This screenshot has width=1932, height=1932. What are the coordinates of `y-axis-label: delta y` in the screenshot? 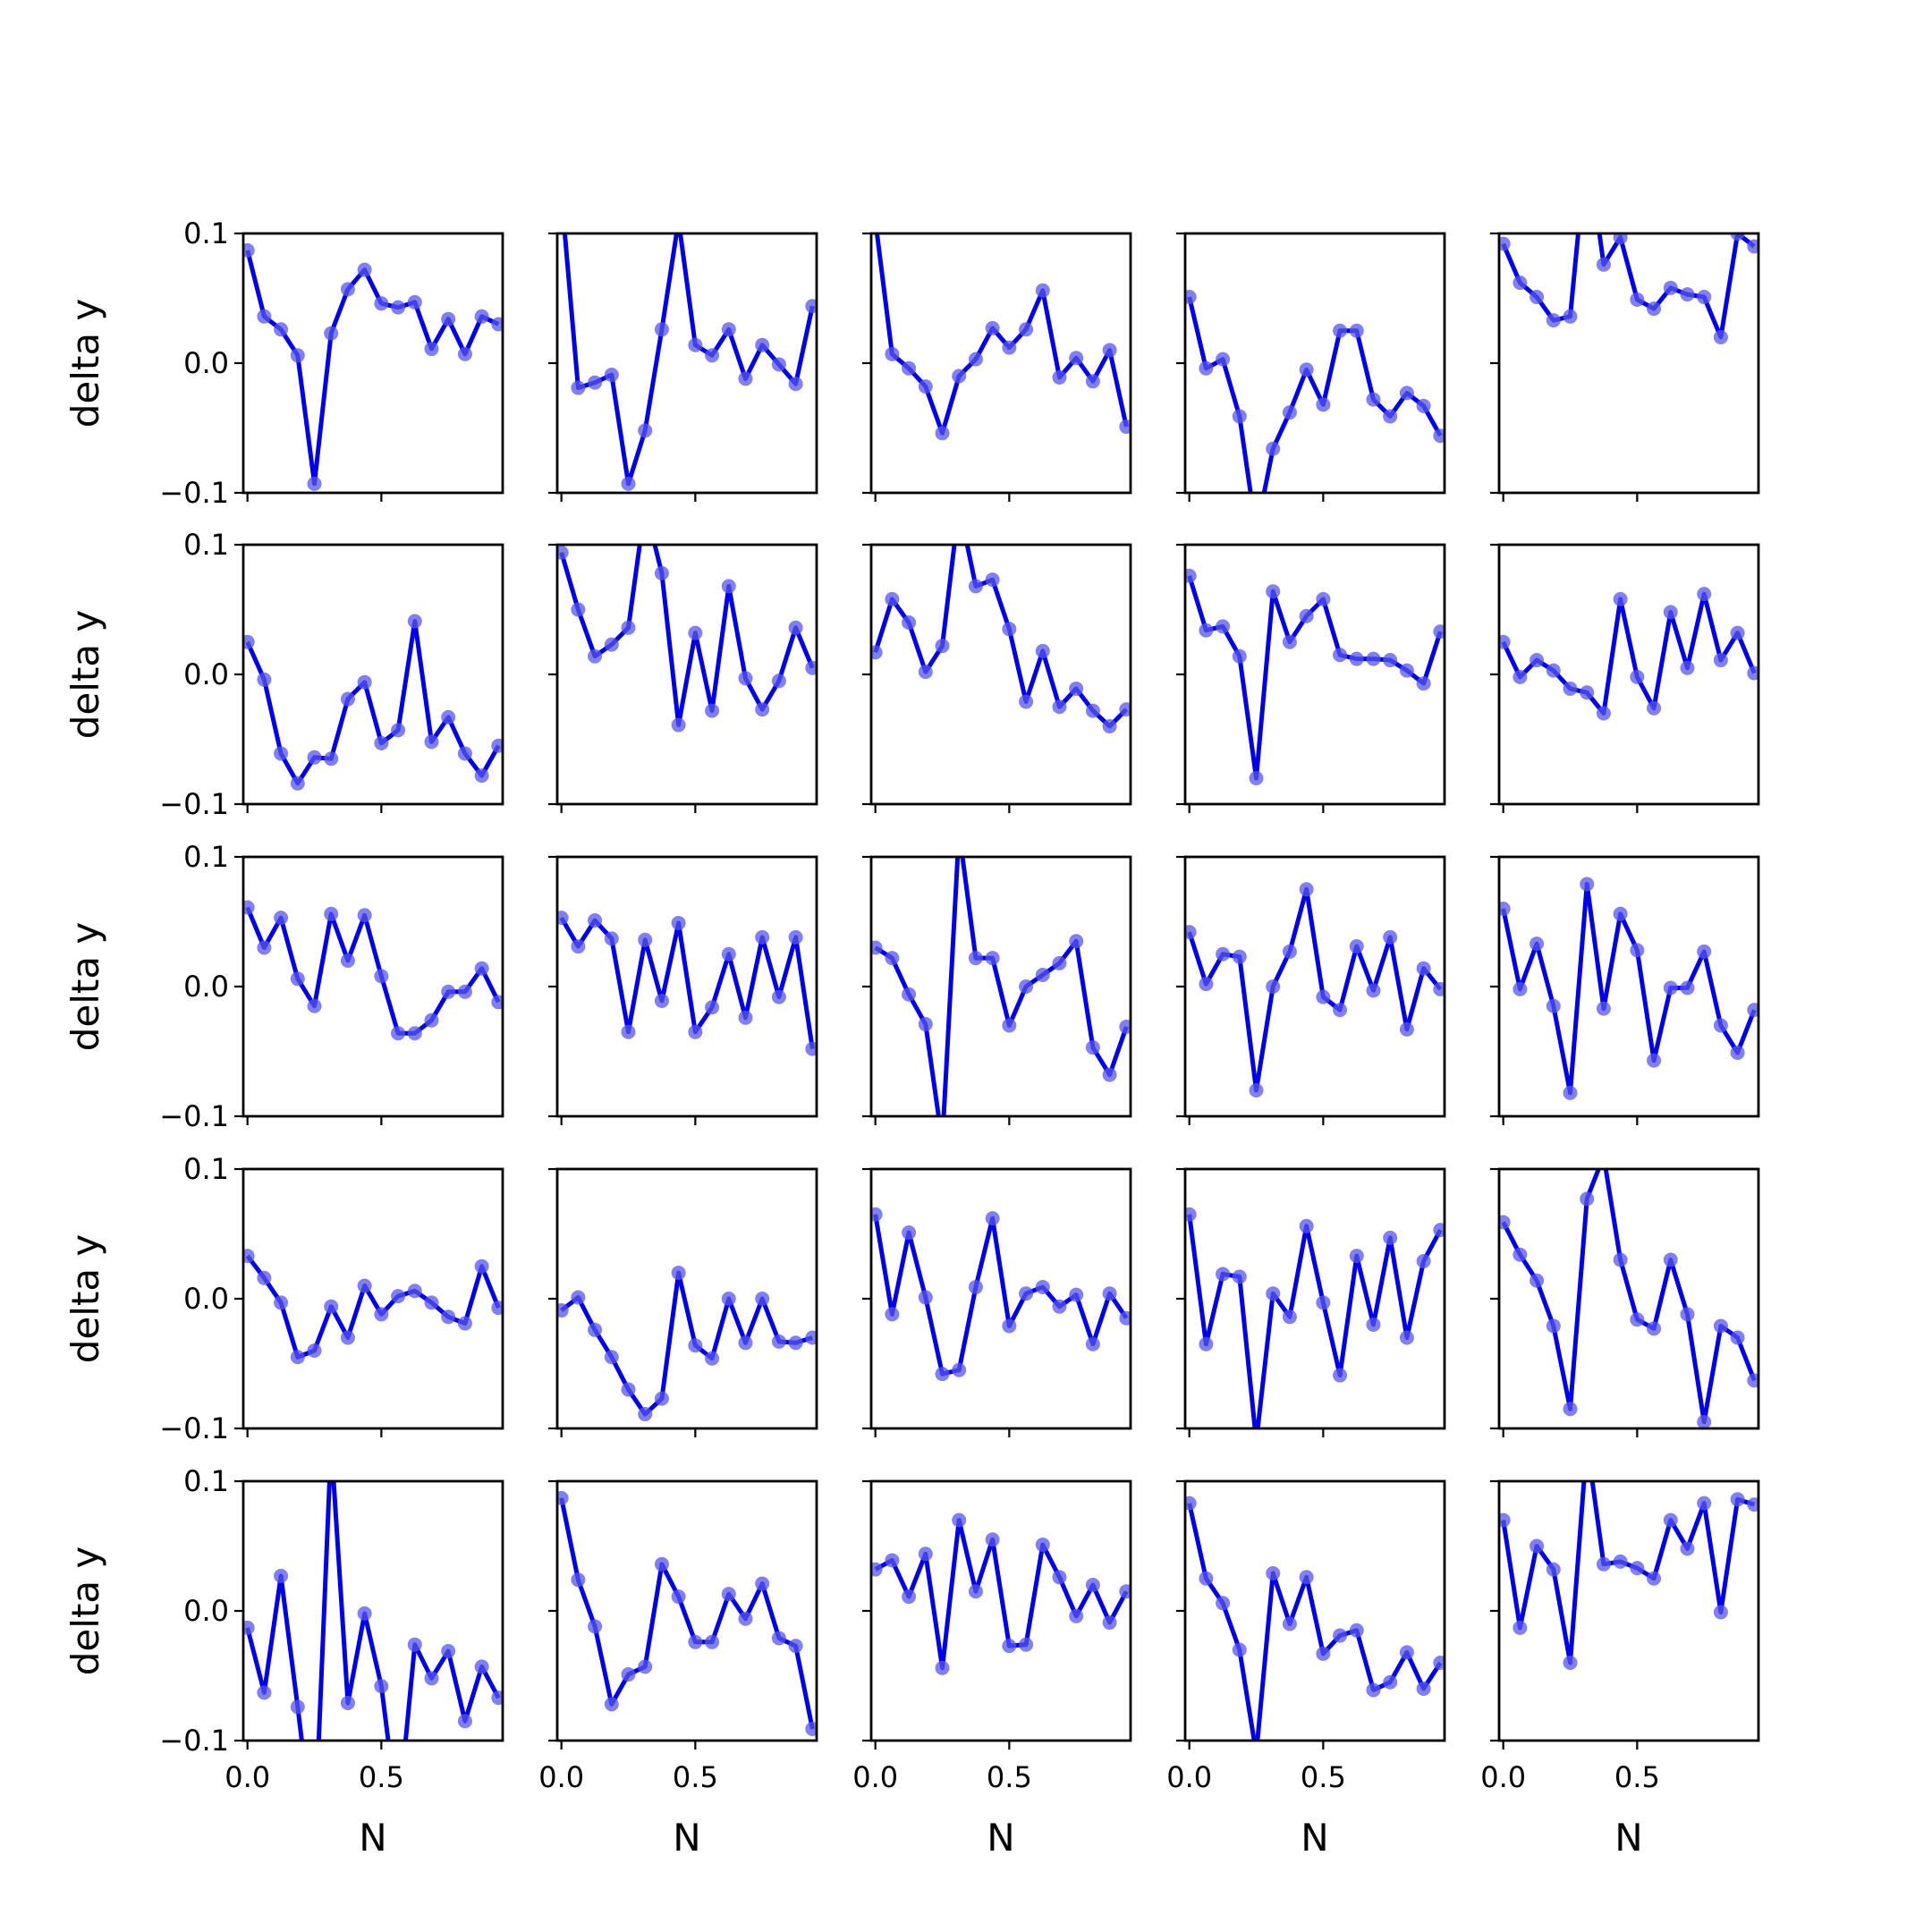 It's located at (85, 675).